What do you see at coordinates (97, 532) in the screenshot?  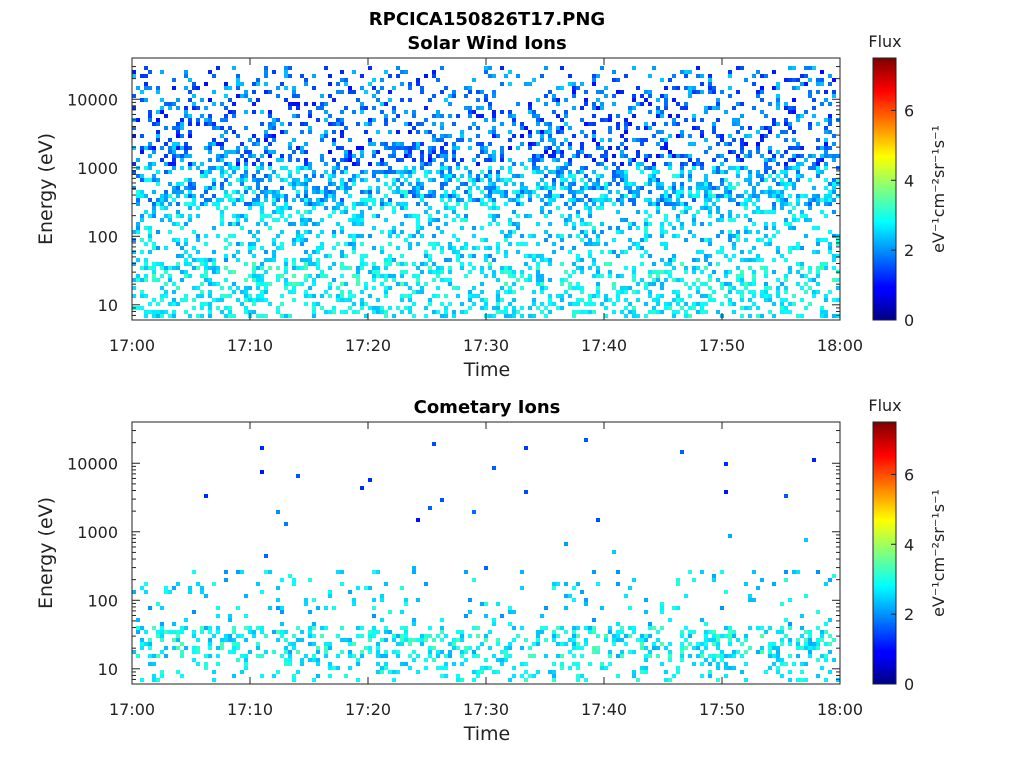 I see `y-tick-label: 1000` at bounding box center [97, 532].